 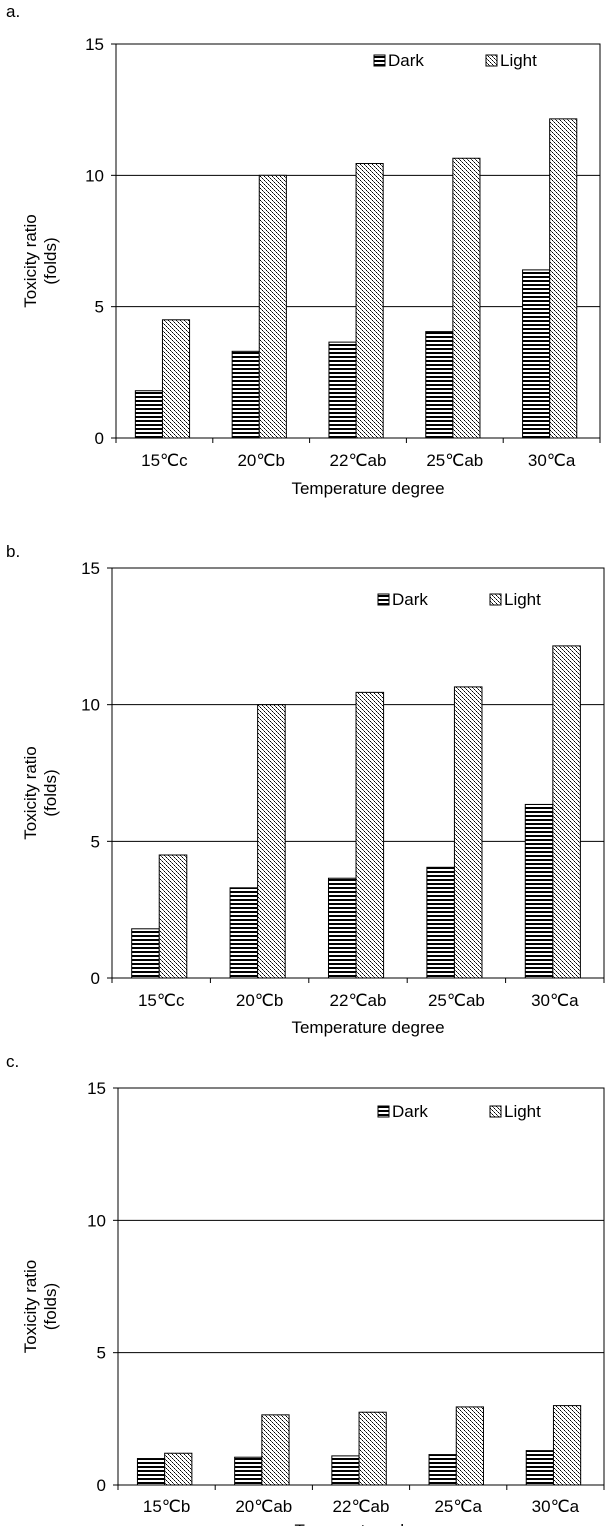 What do you see at coordinates (13, 11) in the screenshot?
I see `panel-label-a: a.` at bounding box center [13, 11].